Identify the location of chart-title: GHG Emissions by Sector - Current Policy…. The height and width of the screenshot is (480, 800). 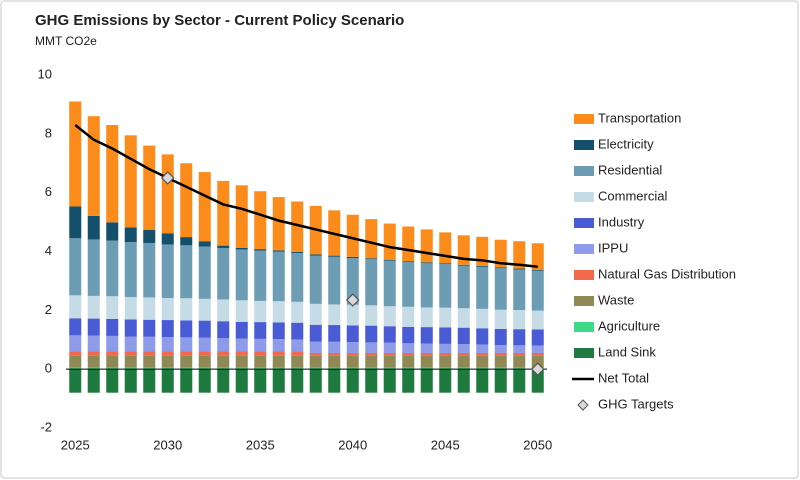
(219, 20).